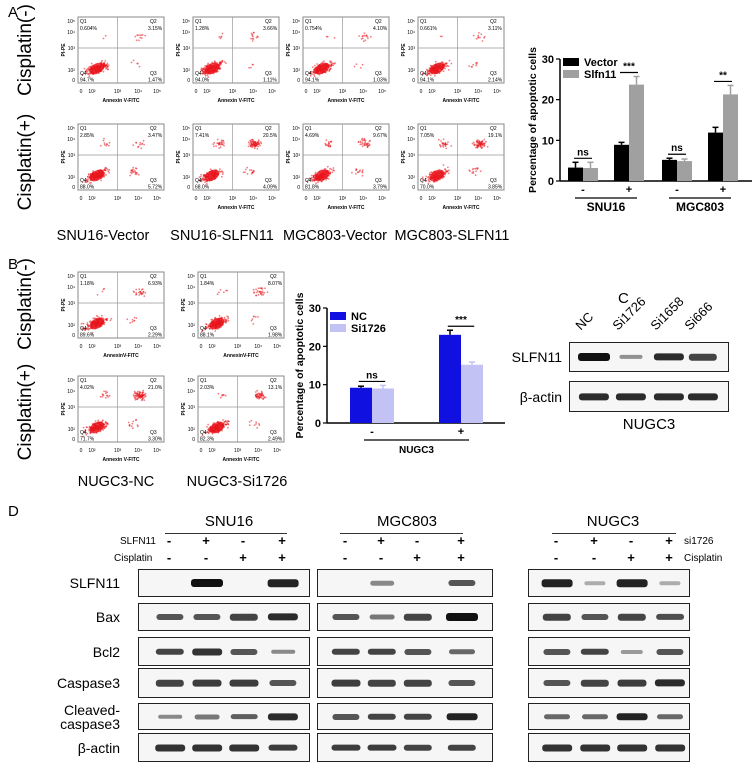  What do you see at coordinates (226, 533) in the screenshot?
I see `group-underline` at bounding box center [226, 533].